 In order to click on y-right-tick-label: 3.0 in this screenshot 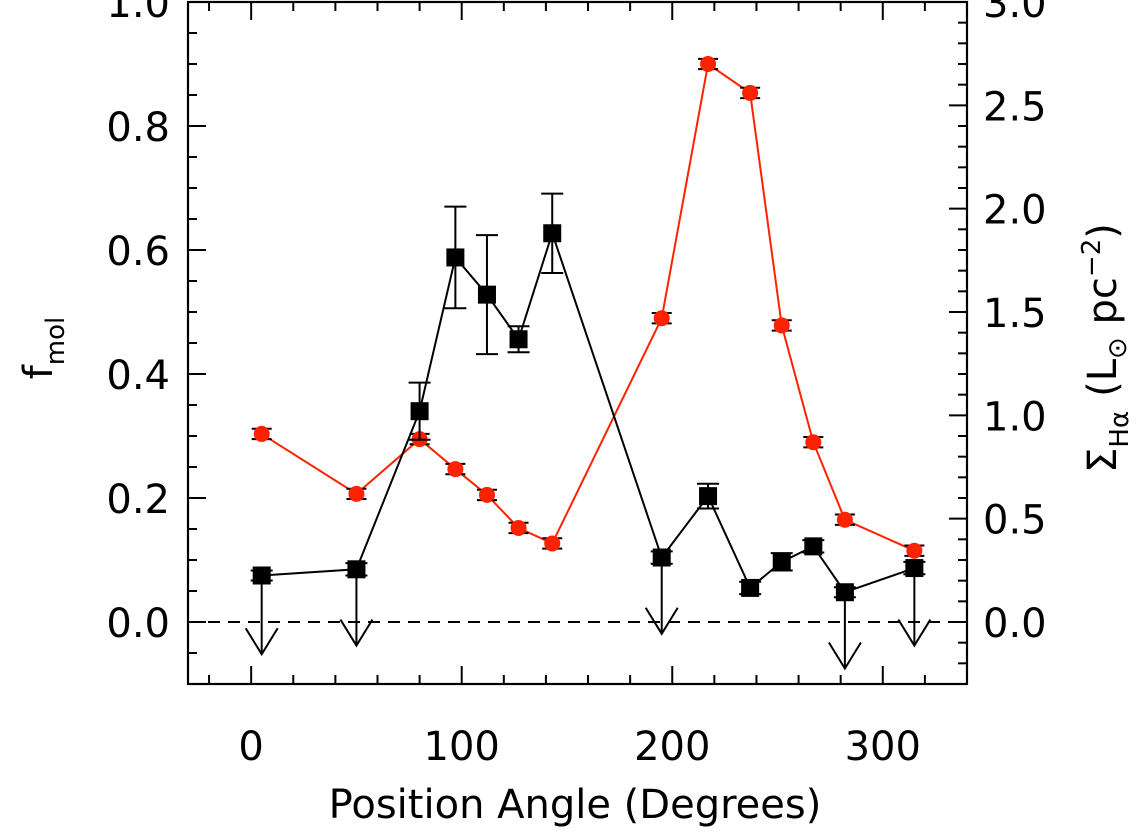, I will do `click(1015, 13)`.